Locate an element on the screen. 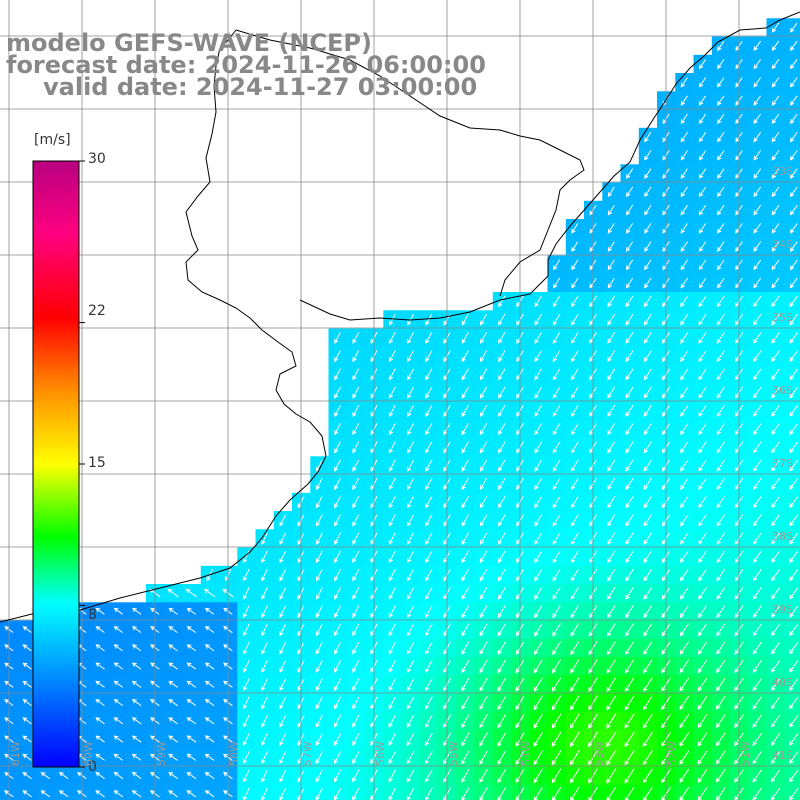 The image size is (800, 800). title-forecast-date: forecast date: 2024-11-26 06:00:00 is located at coordinates (246, 65).